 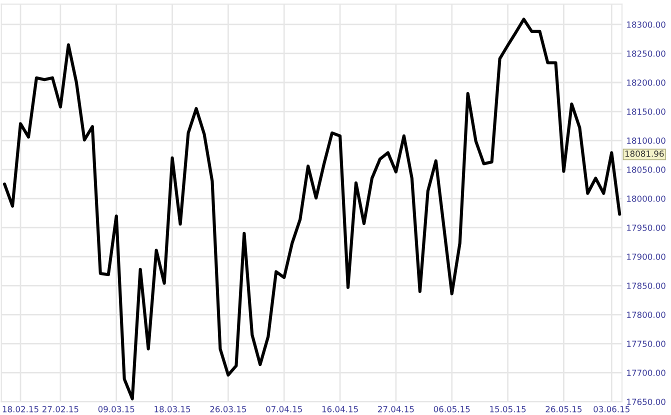 What do you see at coordinates (564, 409) in the screenshot?
I see `x-tick-label: 26.05.15` at bounding box center [564, 409].